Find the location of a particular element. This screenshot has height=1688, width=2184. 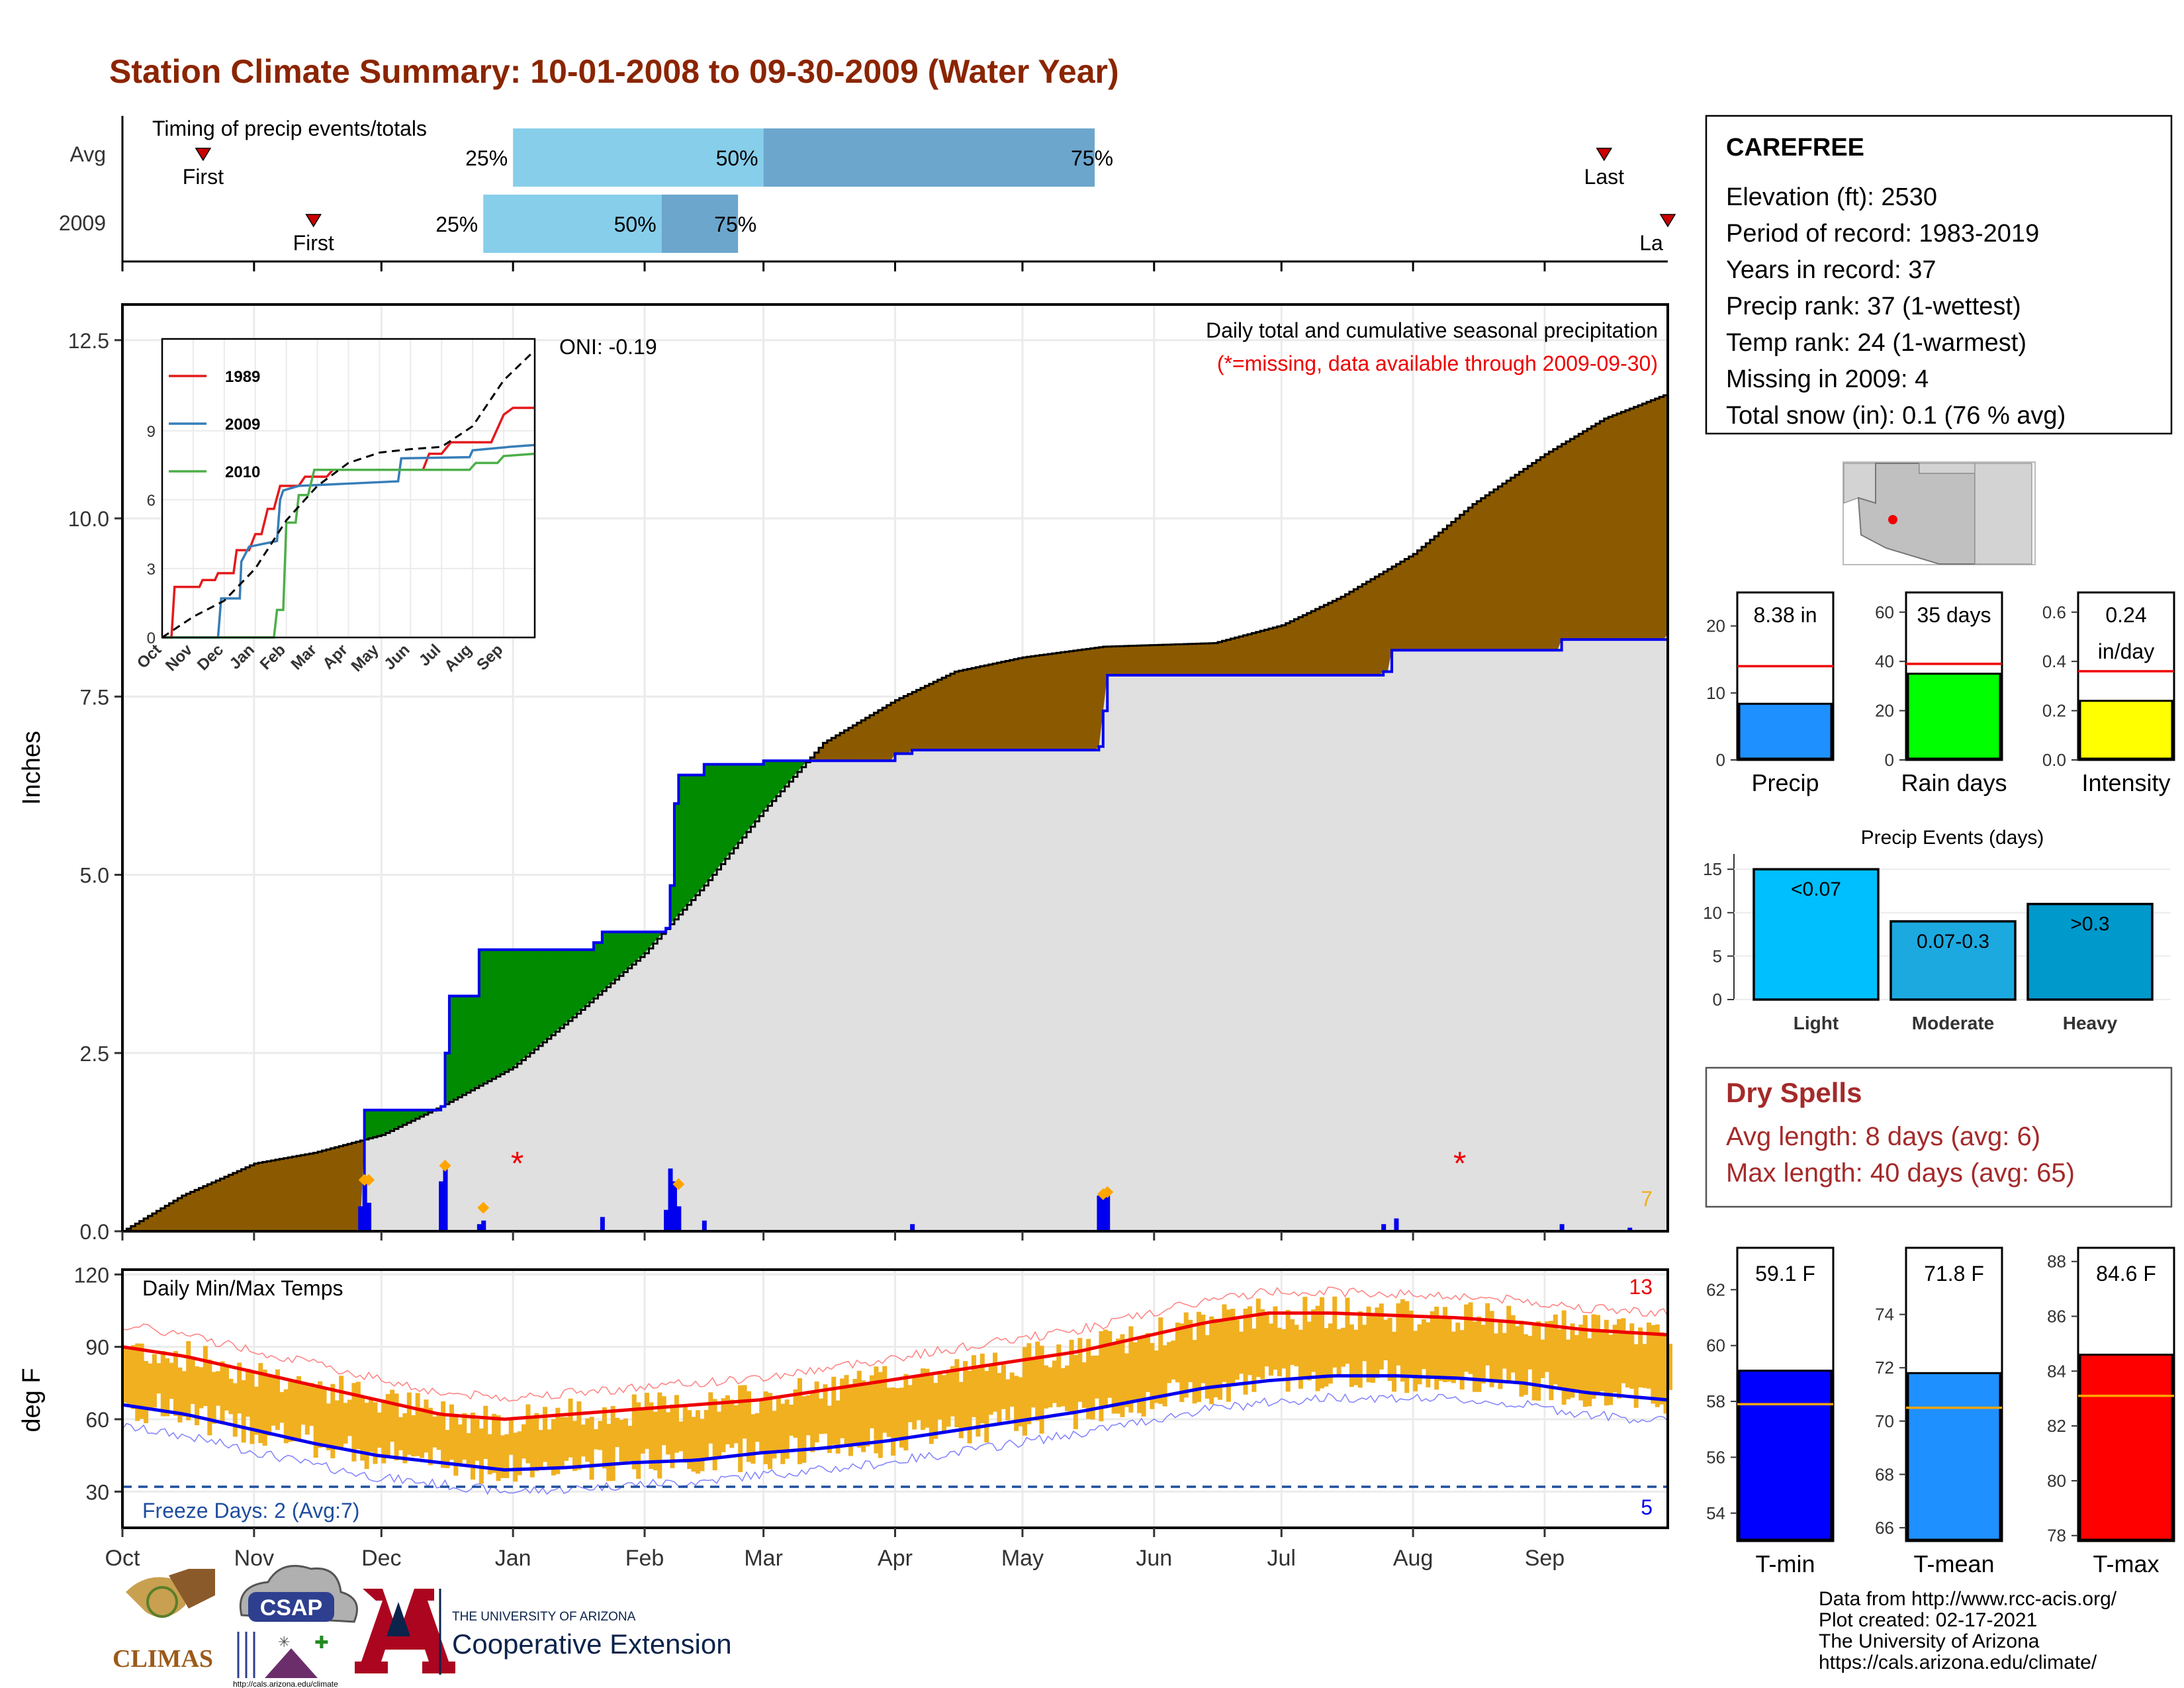

inset-ytick-label: 3 is located at coordinates (151, 570).